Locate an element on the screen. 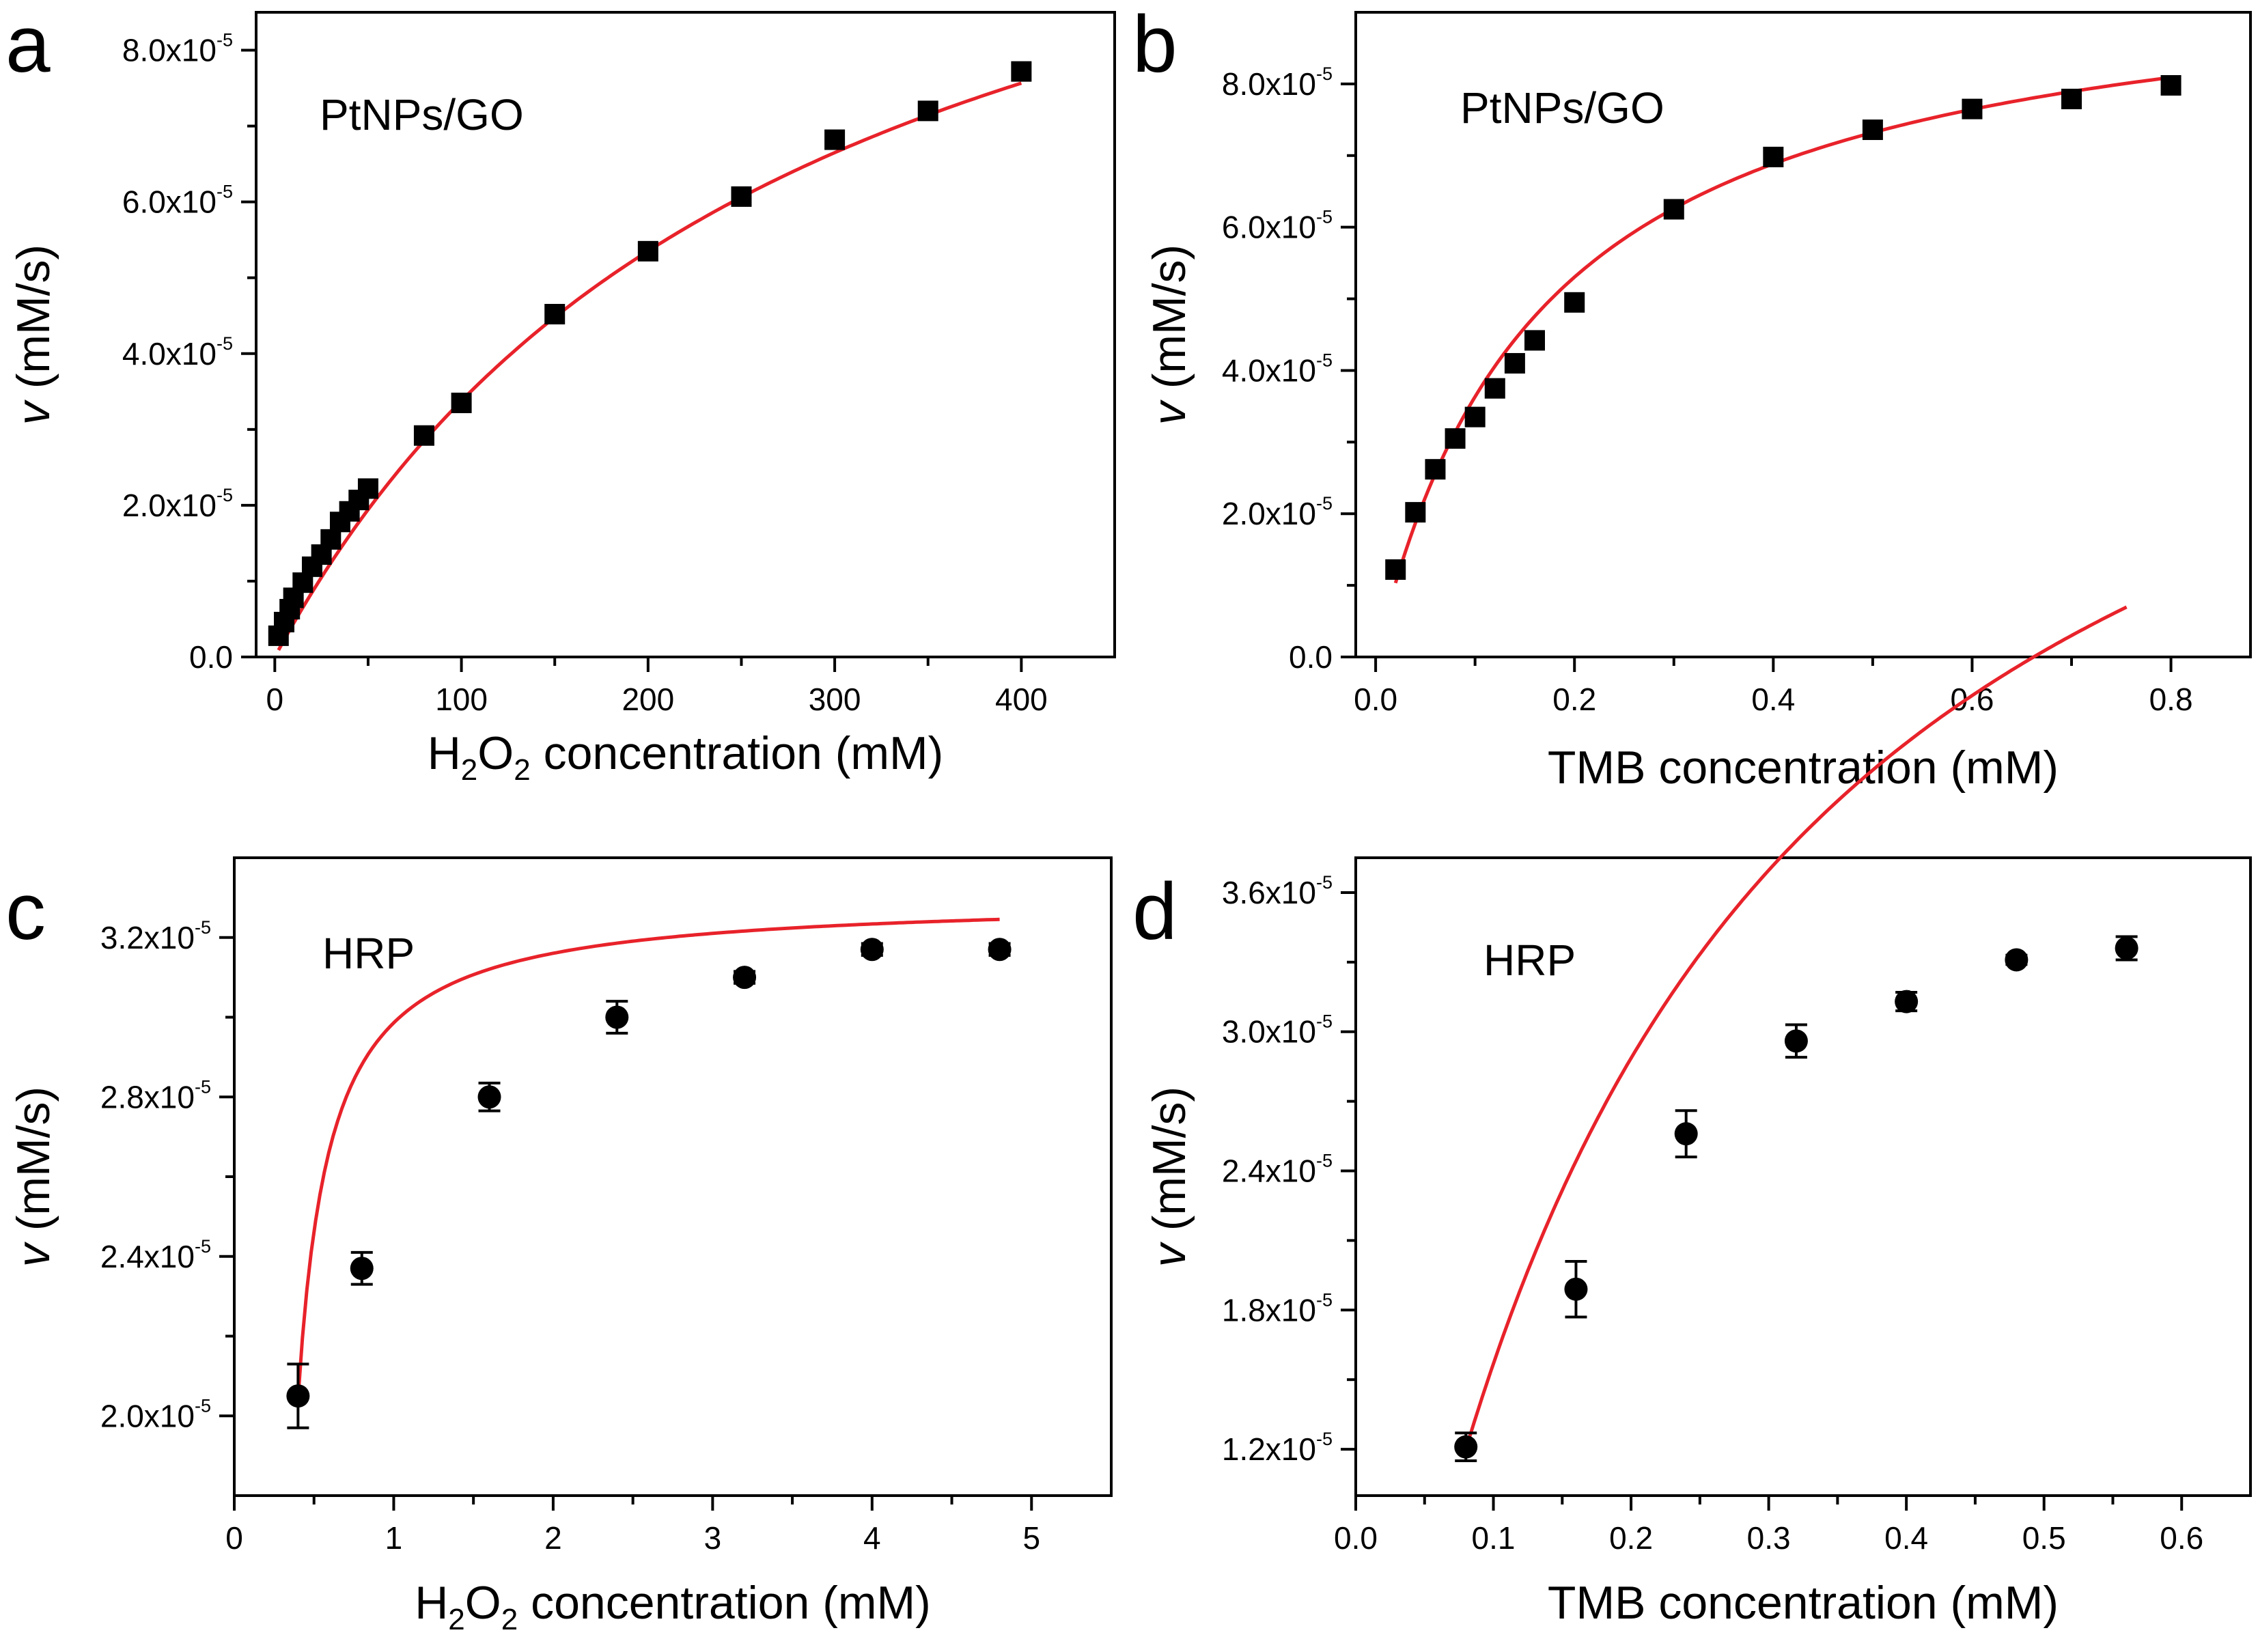 The width and height of the screenshot is (2258, 1652). x-tick-label: 0.6 is located at coordinates (2181, 1538).